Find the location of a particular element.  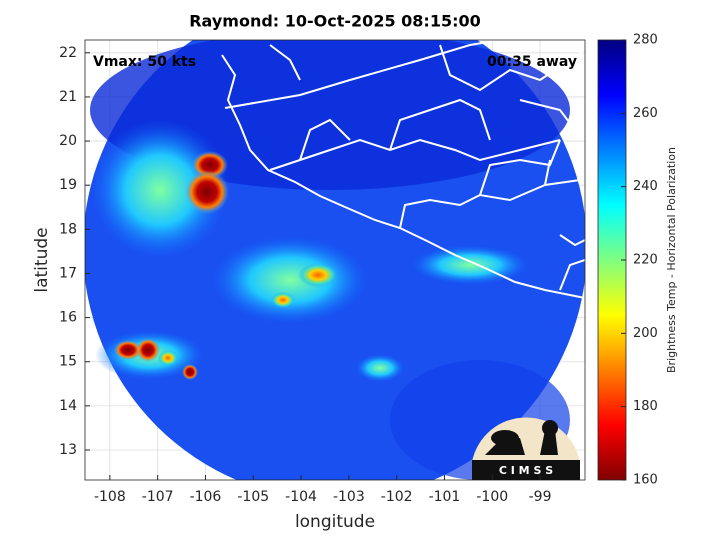

x-axis-label: longitude is located at coordinates (335, 522).